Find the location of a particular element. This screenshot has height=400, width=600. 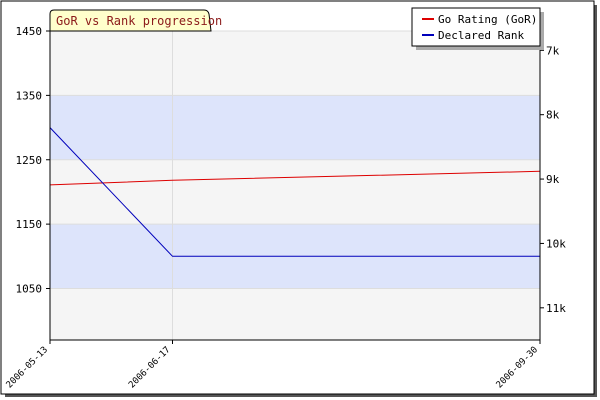

left-tick-label: 1350 is located at coordinates (29, 95).